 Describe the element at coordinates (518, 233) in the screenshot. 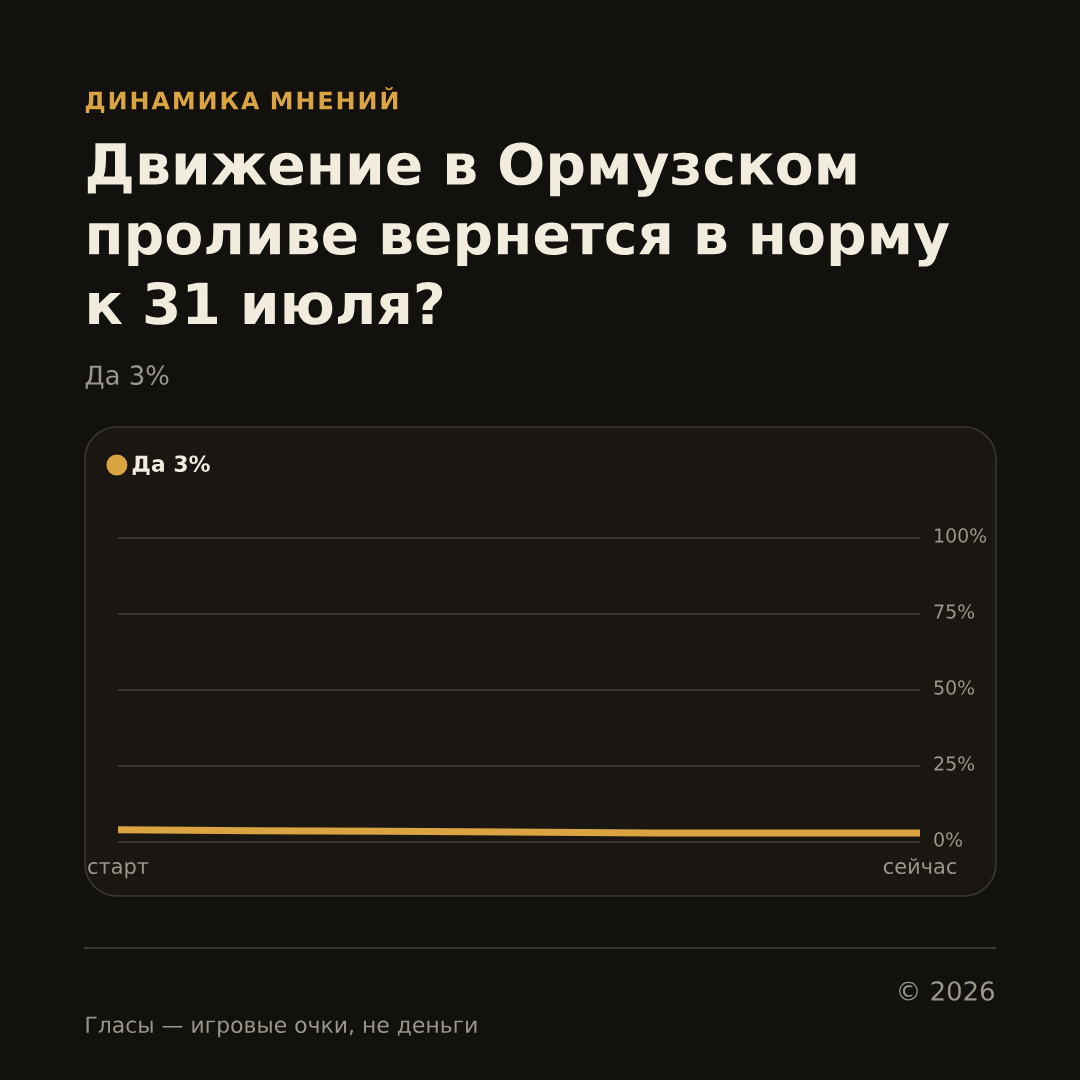

I see `chart-title: Движение в Ормузском проливе вернется в норму к 31 июля?` at that location.